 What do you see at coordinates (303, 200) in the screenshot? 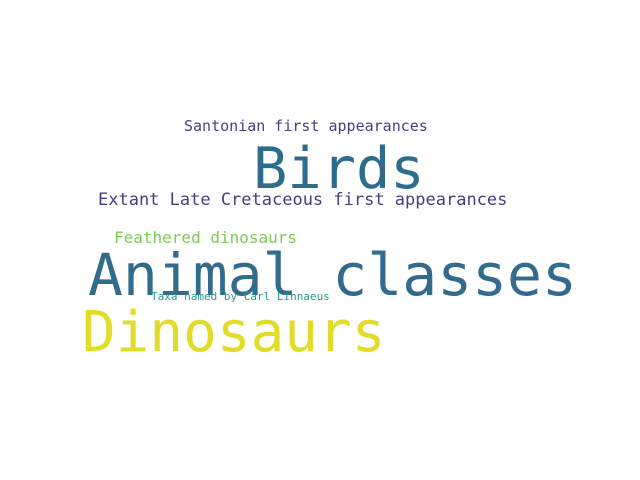
I see `word-extant-late-cretaceous-first-appearances: Extant Late Cretaceous first appearances` at bounding box center [303, 200].